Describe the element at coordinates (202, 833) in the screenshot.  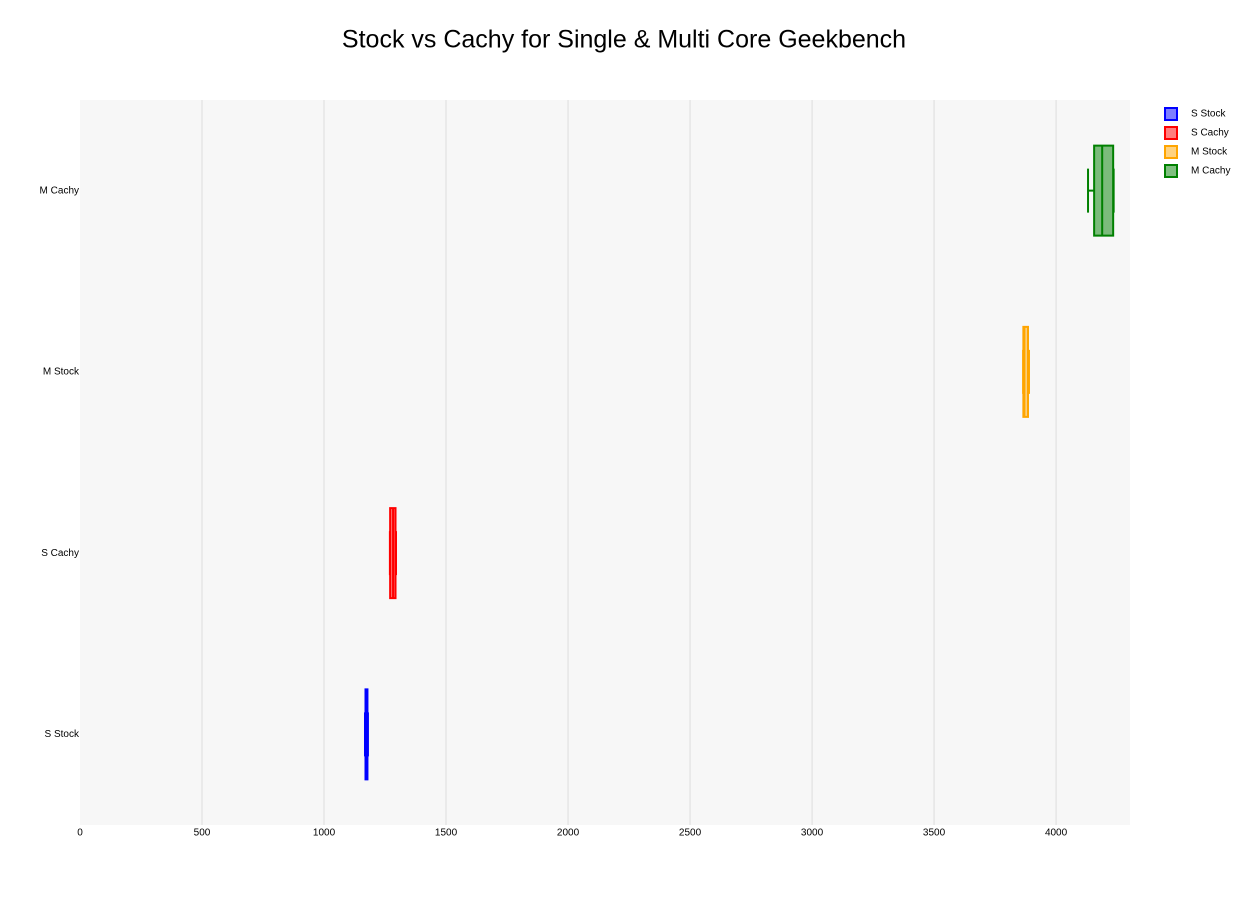
I see `x-tick-label: 500` at that location.